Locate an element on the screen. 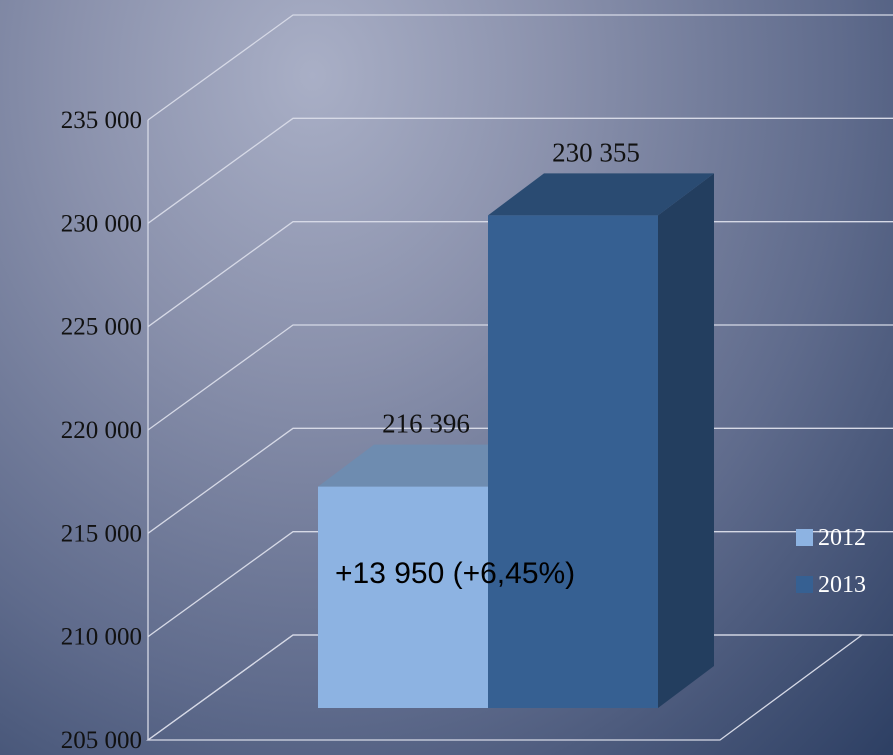 The width and height of the screenshot is (893, 755). legend-swatch-2013 is located at coordinates (804, 584).